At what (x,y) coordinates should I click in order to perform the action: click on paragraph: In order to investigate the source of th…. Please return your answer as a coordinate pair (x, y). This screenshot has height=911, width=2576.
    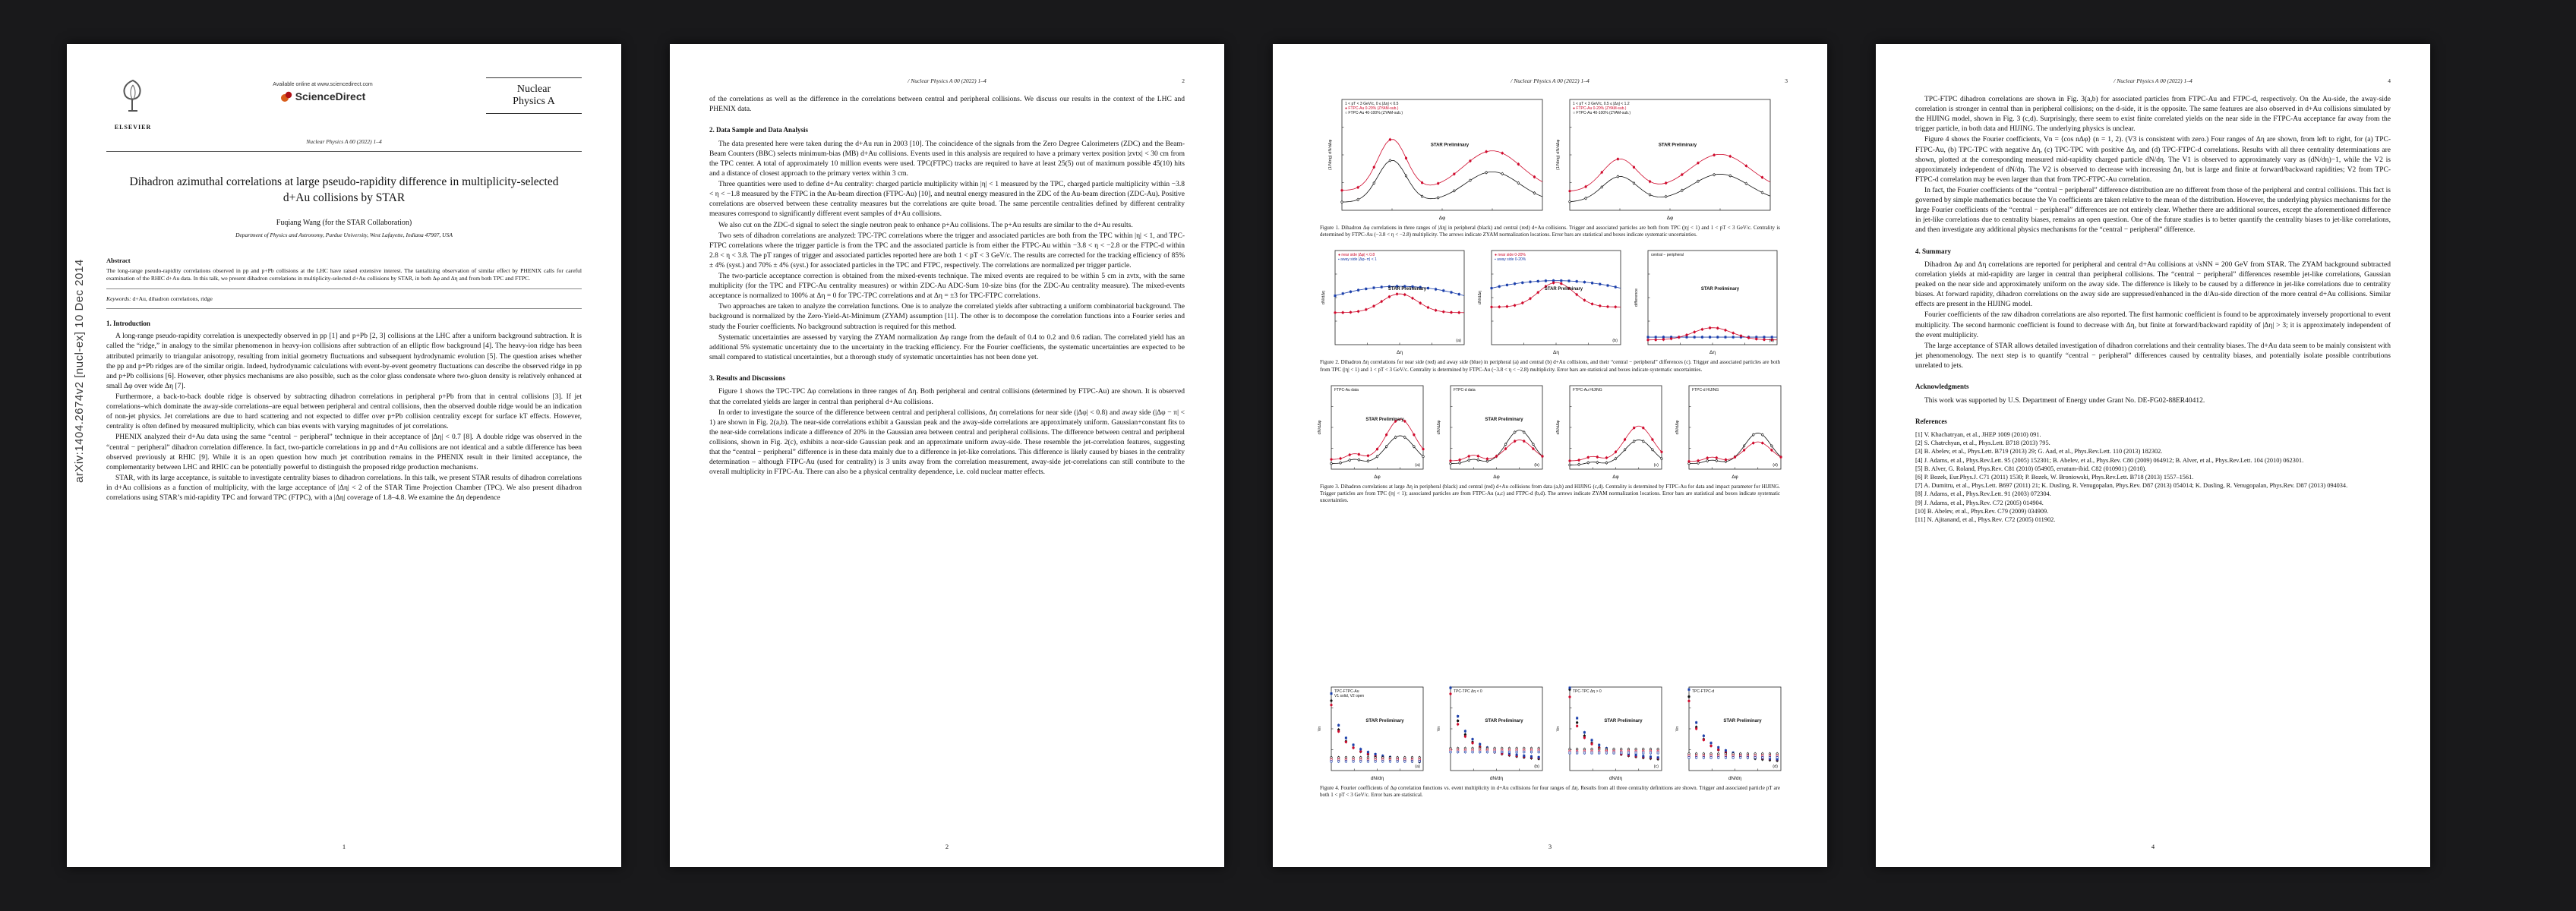
    Looking at the image, I should click on (947, 442).